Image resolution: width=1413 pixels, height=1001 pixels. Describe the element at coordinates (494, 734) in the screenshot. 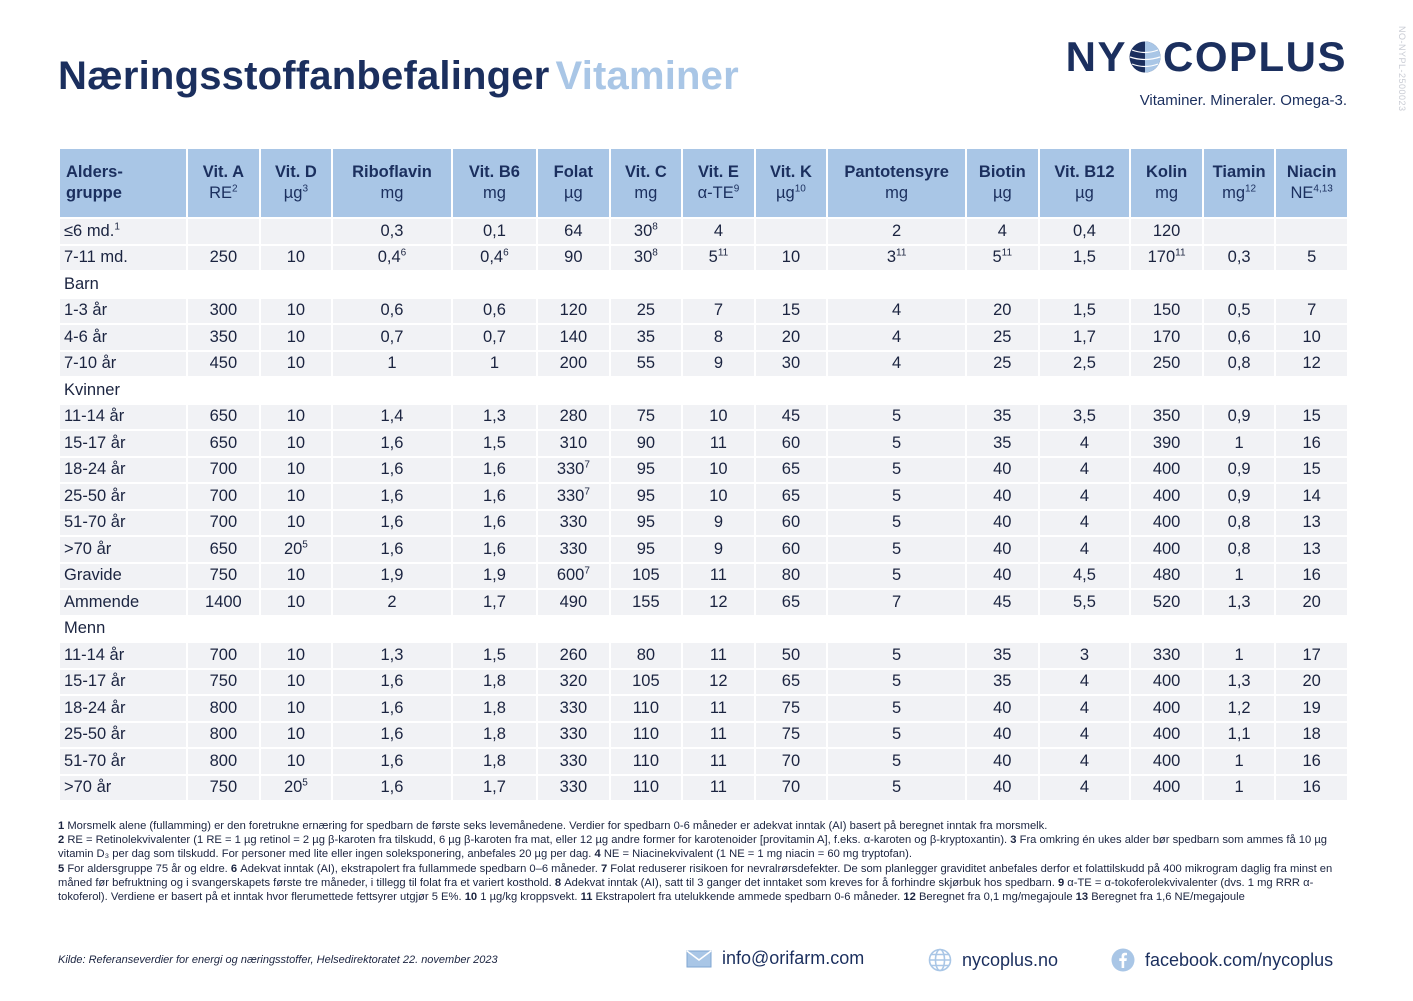

I see `table-cell: 1,8` at that location.